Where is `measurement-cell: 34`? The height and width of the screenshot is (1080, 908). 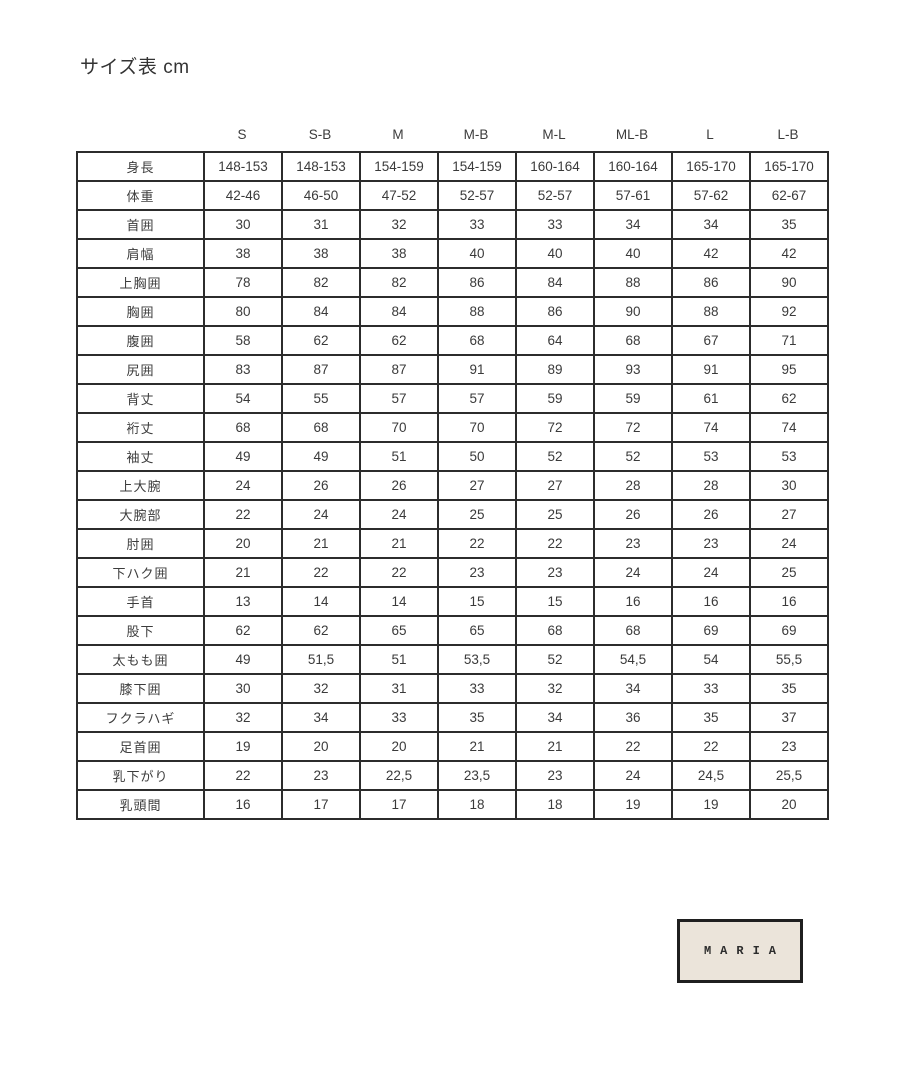
measurement-cell: 34 is located at coordinates (633, 224).